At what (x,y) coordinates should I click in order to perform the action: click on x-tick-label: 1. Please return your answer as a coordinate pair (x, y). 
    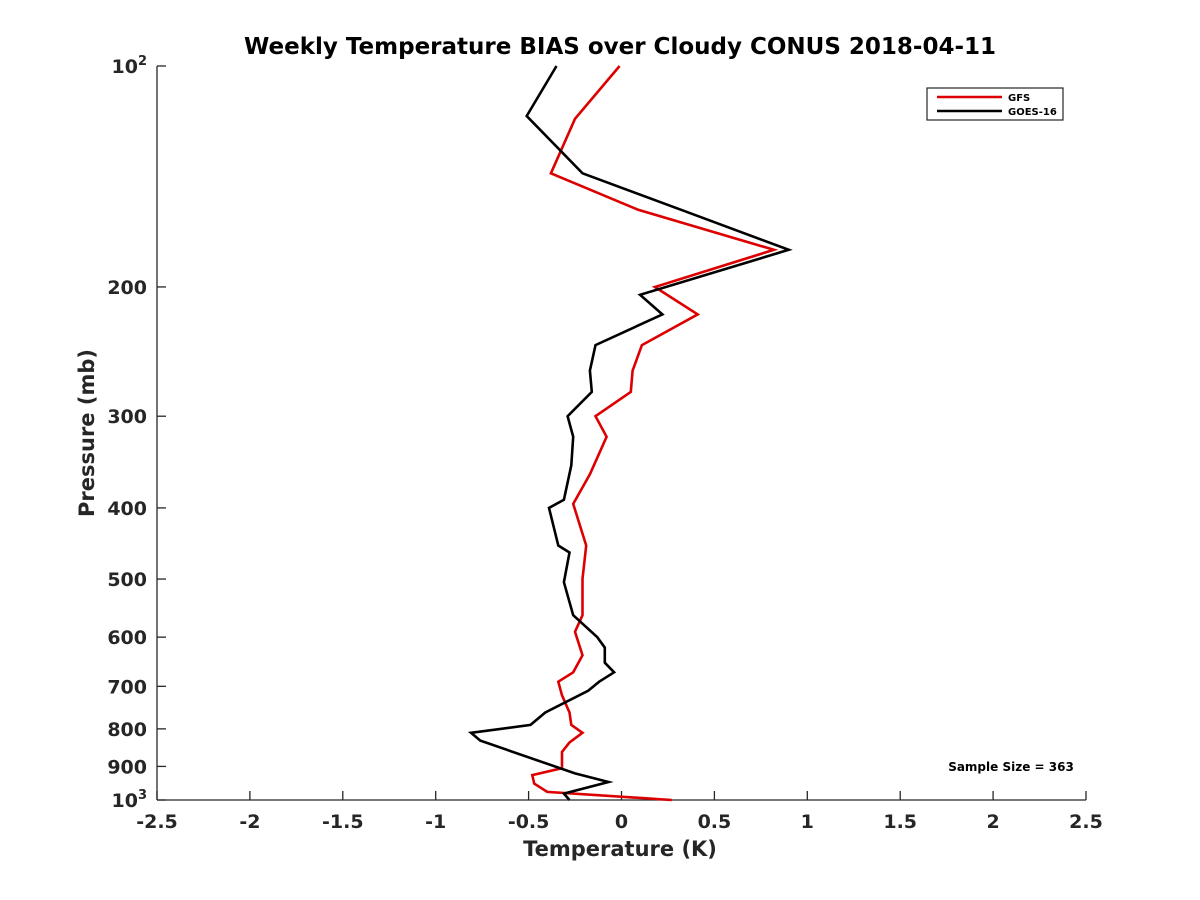
    Looking at the image, I should click on (807, 822).